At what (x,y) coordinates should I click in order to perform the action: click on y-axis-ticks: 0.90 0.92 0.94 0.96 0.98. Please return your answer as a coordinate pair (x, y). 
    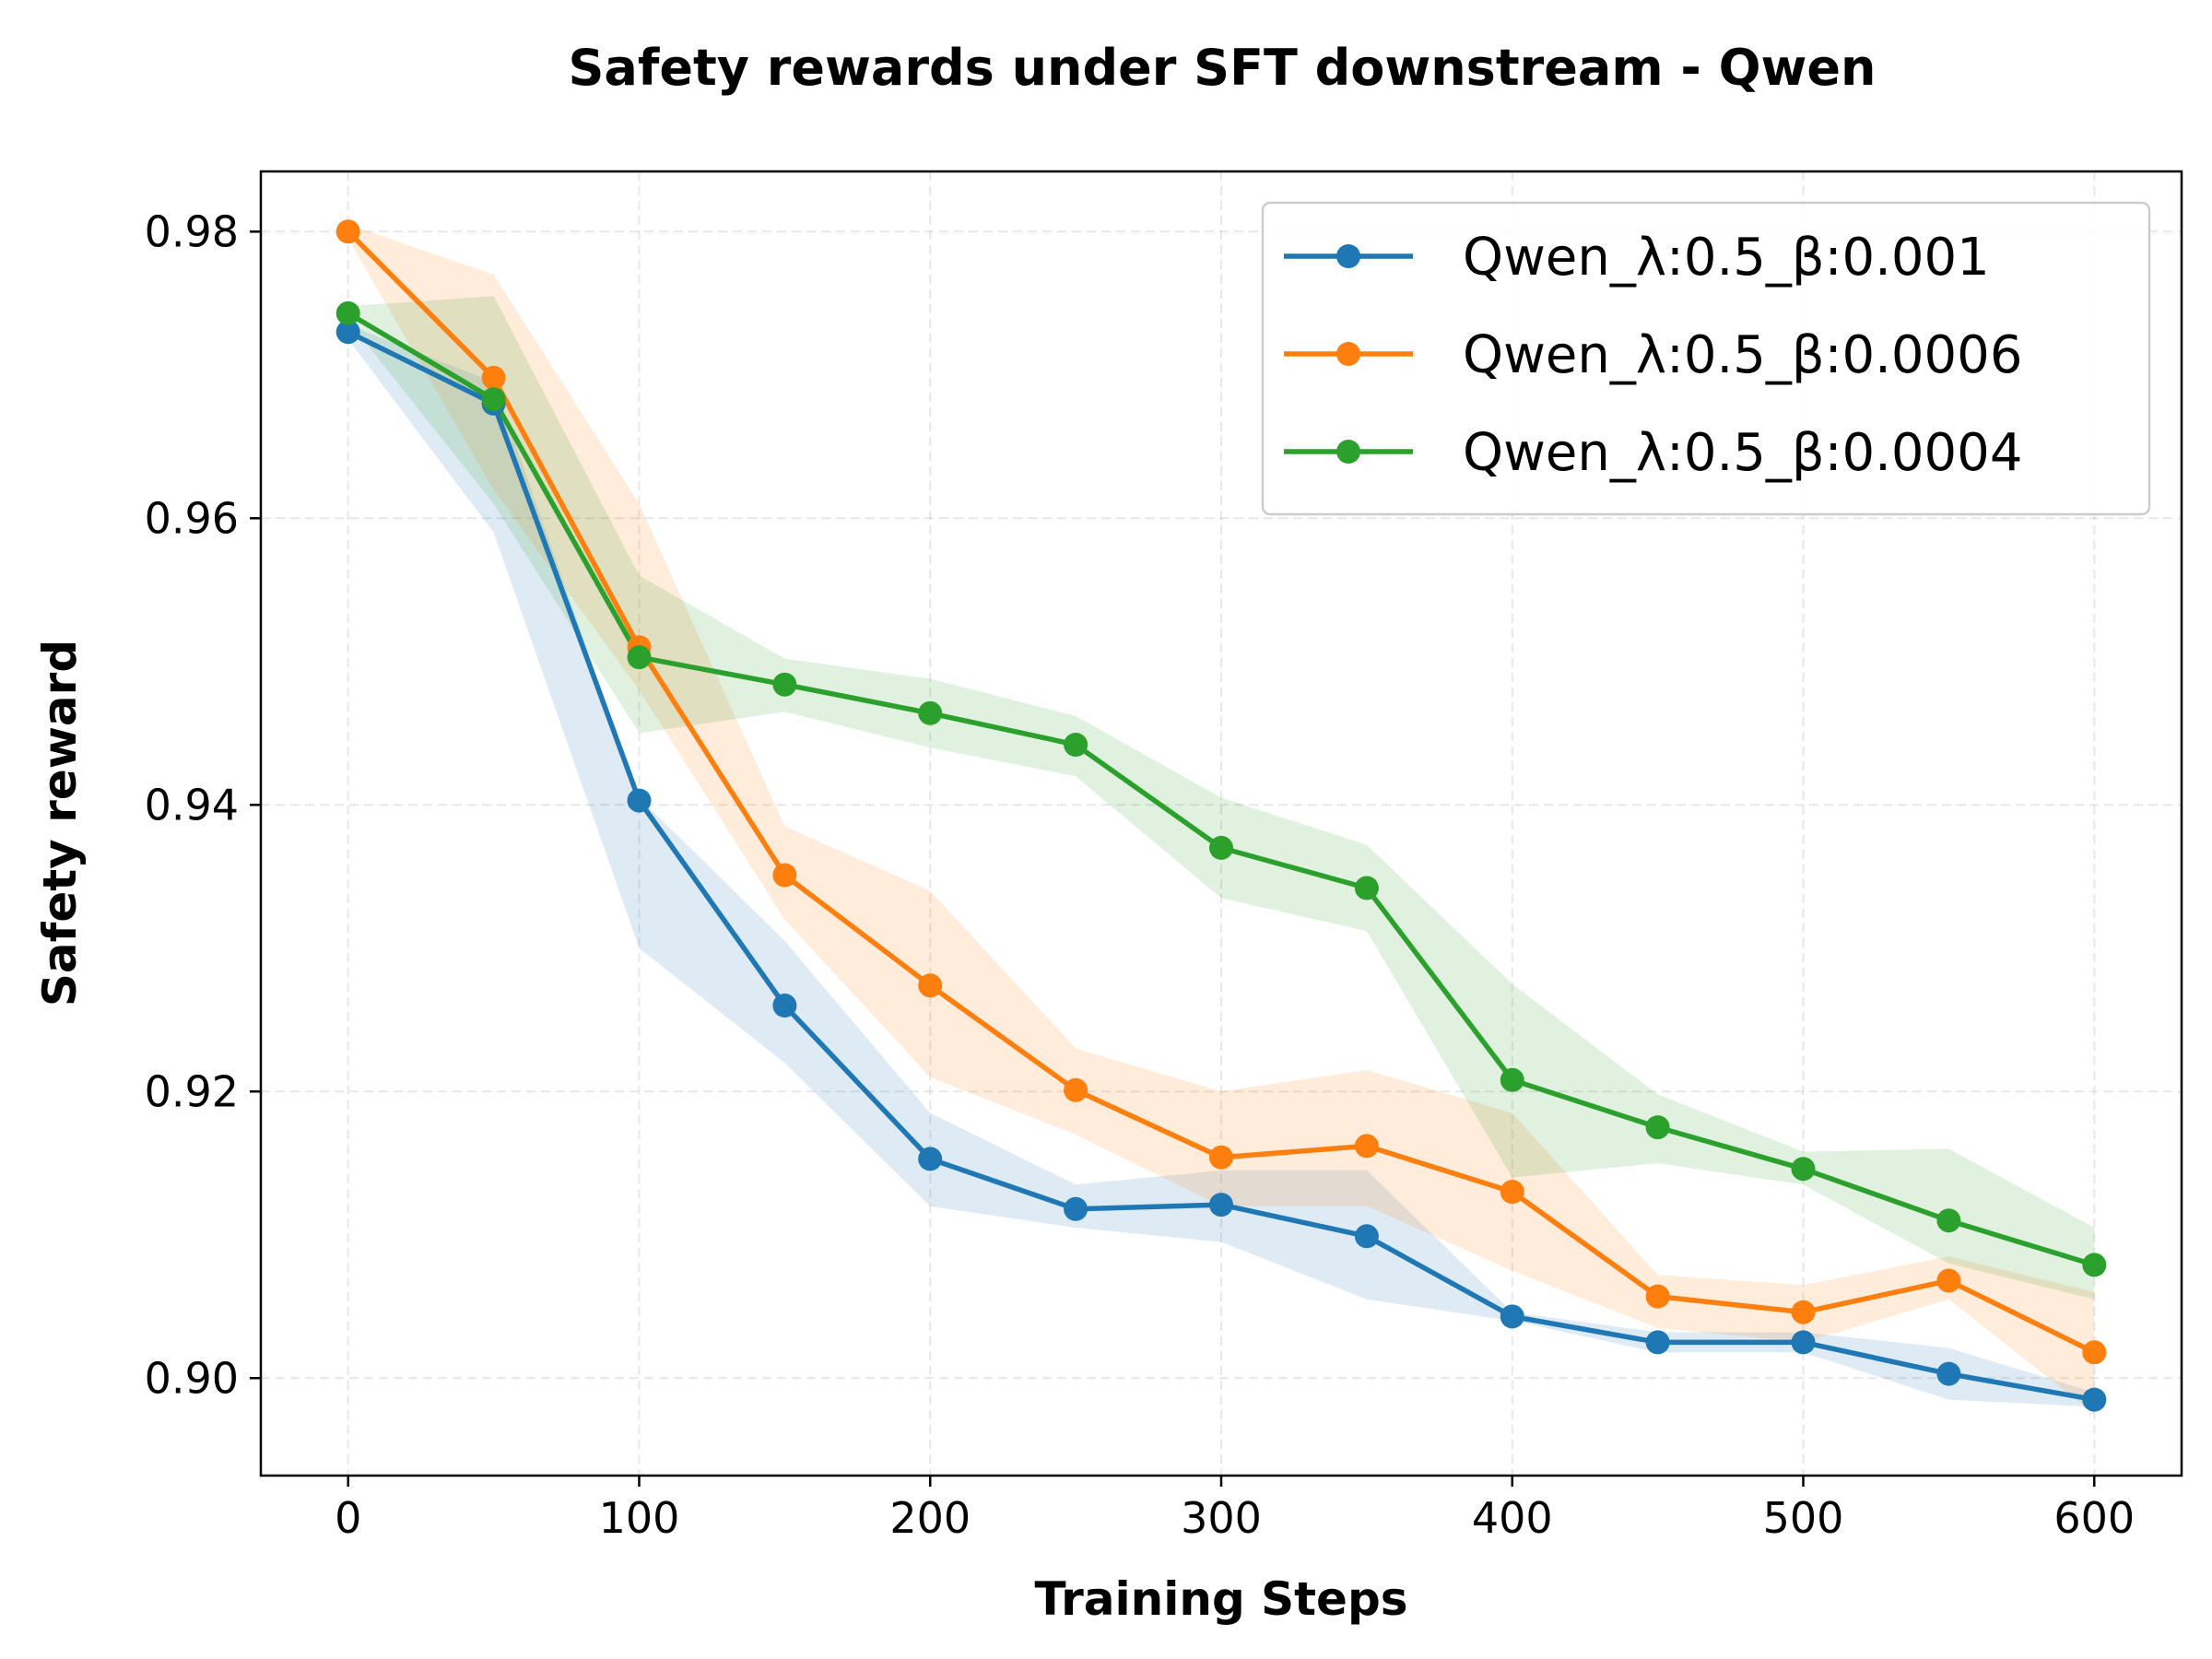
    Looking at the image, I should click on (203, 804).